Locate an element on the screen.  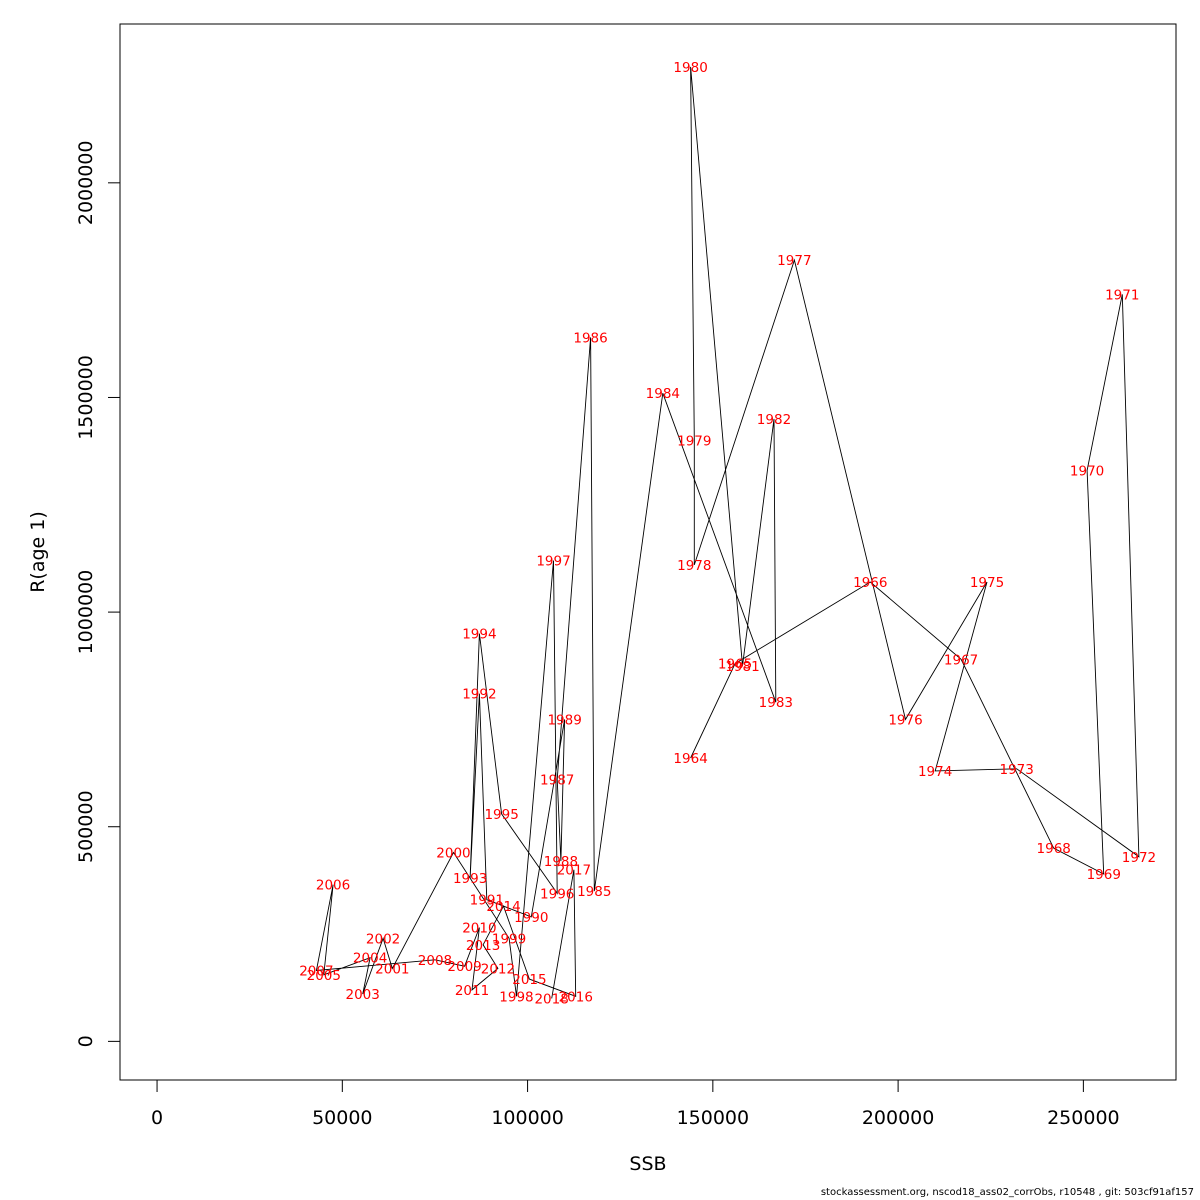
x-tick-label: 100000 is located at coordinates (527, 1118).